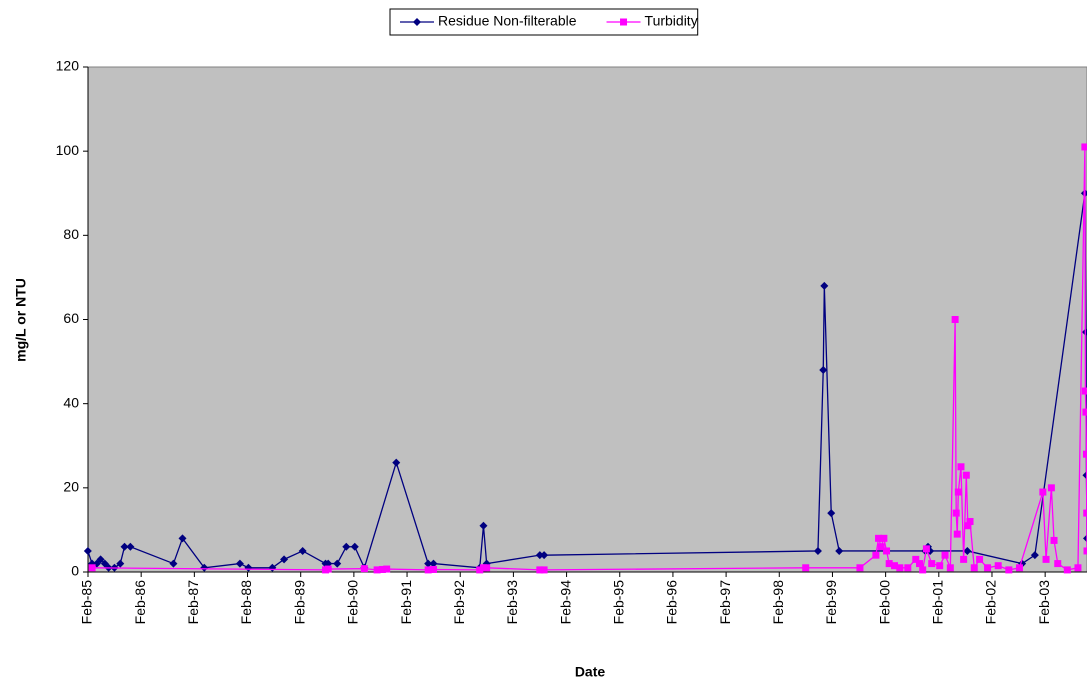  I want to click on x-tick-label: Feb-89, so click(299, 602).